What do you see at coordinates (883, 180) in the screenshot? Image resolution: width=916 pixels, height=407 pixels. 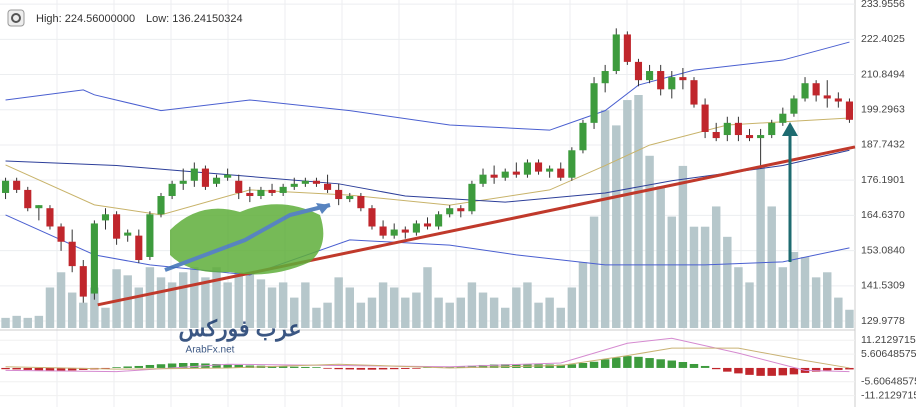 I see `y-tick-label: 176.1901` at bounding box center [883, 180].